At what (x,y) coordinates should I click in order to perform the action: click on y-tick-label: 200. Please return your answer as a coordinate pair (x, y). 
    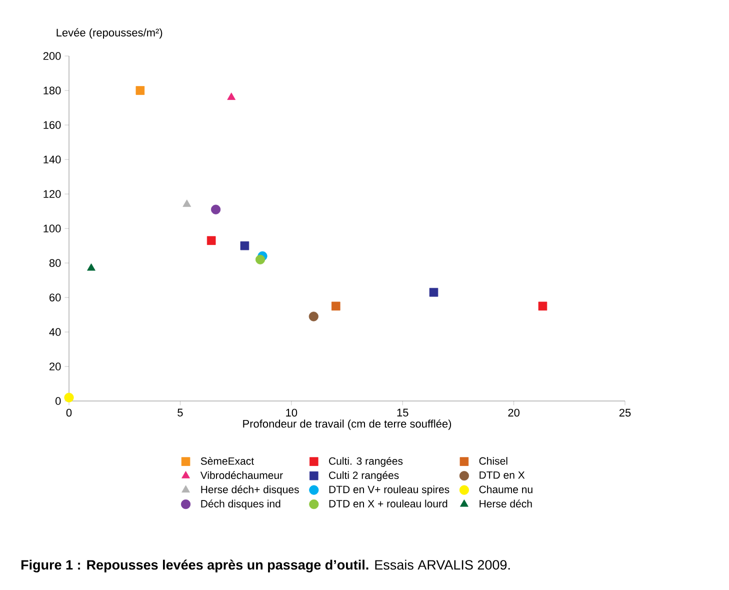
    Looking at the image, I should click on (52, 56).